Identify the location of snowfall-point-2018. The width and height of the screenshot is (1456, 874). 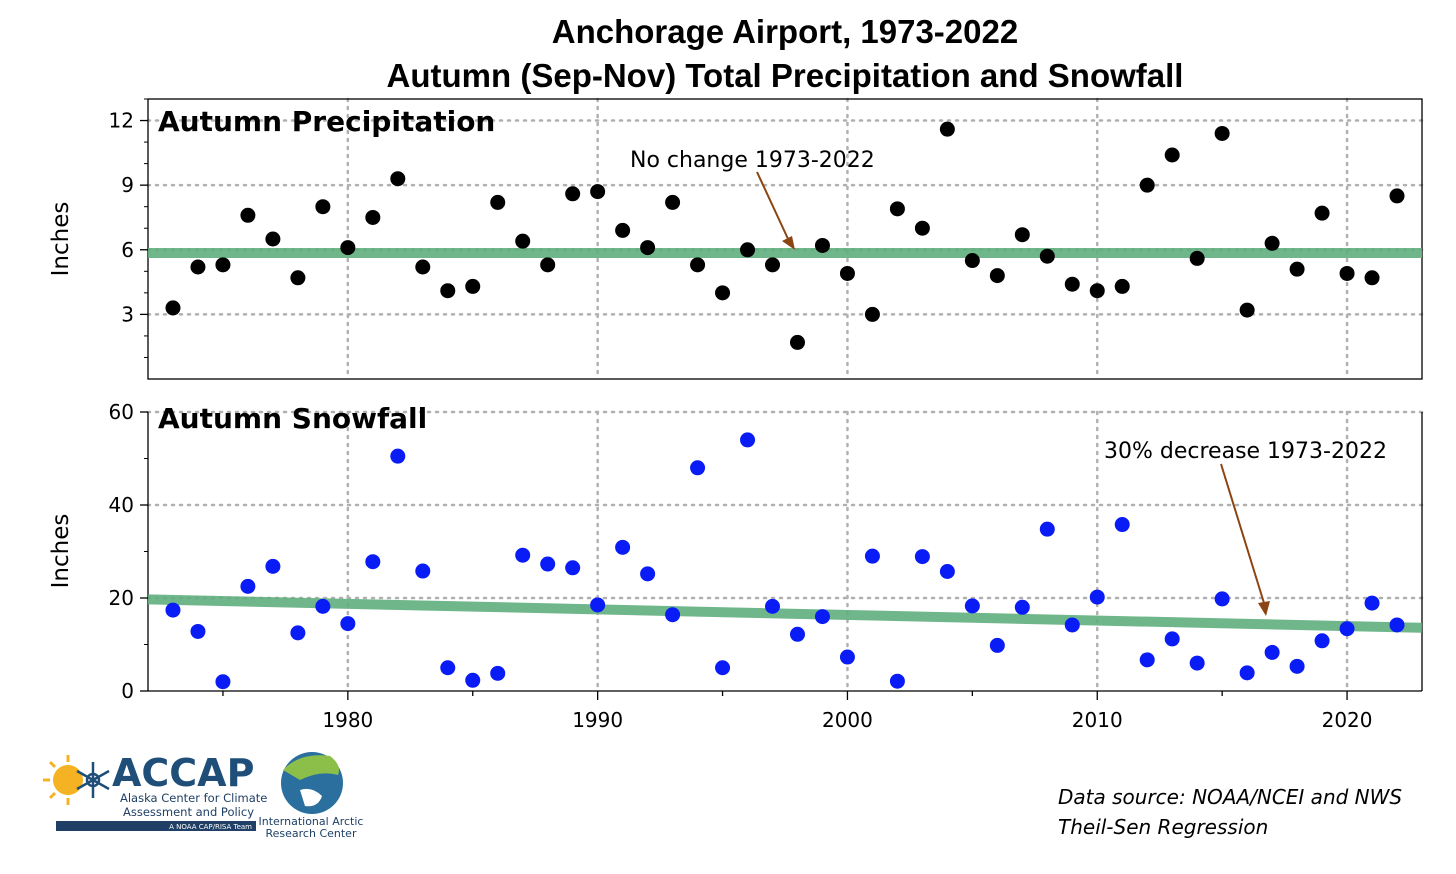
(1297, 666).